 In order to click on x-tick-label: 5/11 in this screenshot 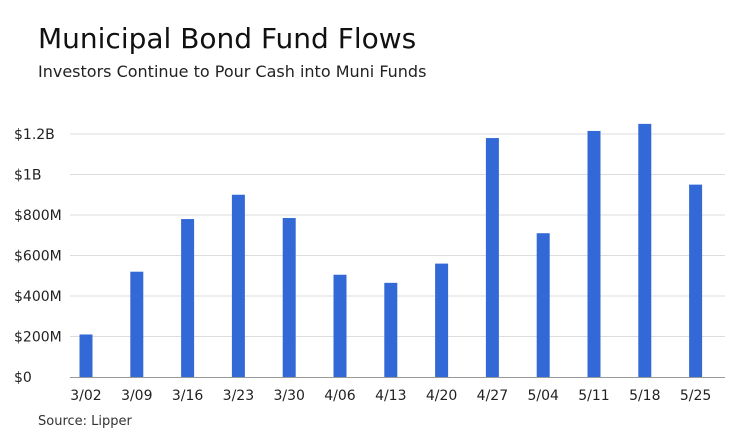, I will do `click(593, 396)`.